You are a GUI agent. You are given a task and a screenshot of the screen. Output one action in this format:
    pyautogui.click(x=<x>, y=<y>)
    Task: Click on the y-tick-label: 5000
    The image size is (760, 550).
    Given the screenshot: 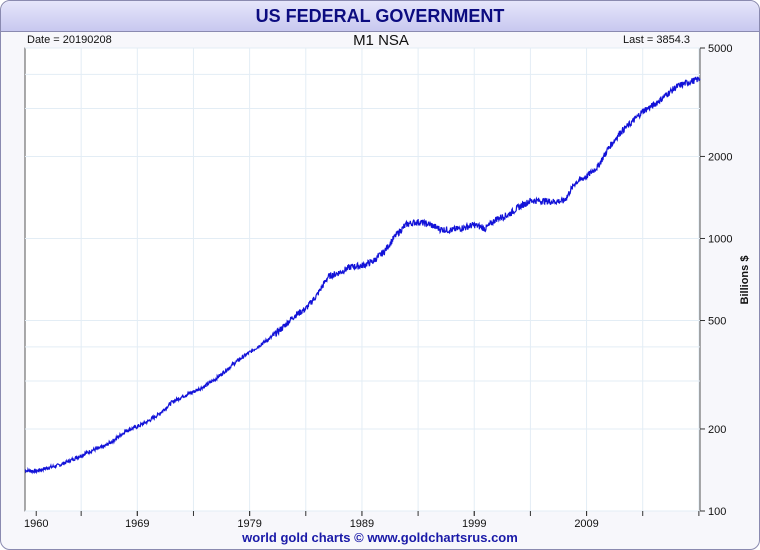 What is the action you would take?
    pyautogui.click(x=720, y=49)
    